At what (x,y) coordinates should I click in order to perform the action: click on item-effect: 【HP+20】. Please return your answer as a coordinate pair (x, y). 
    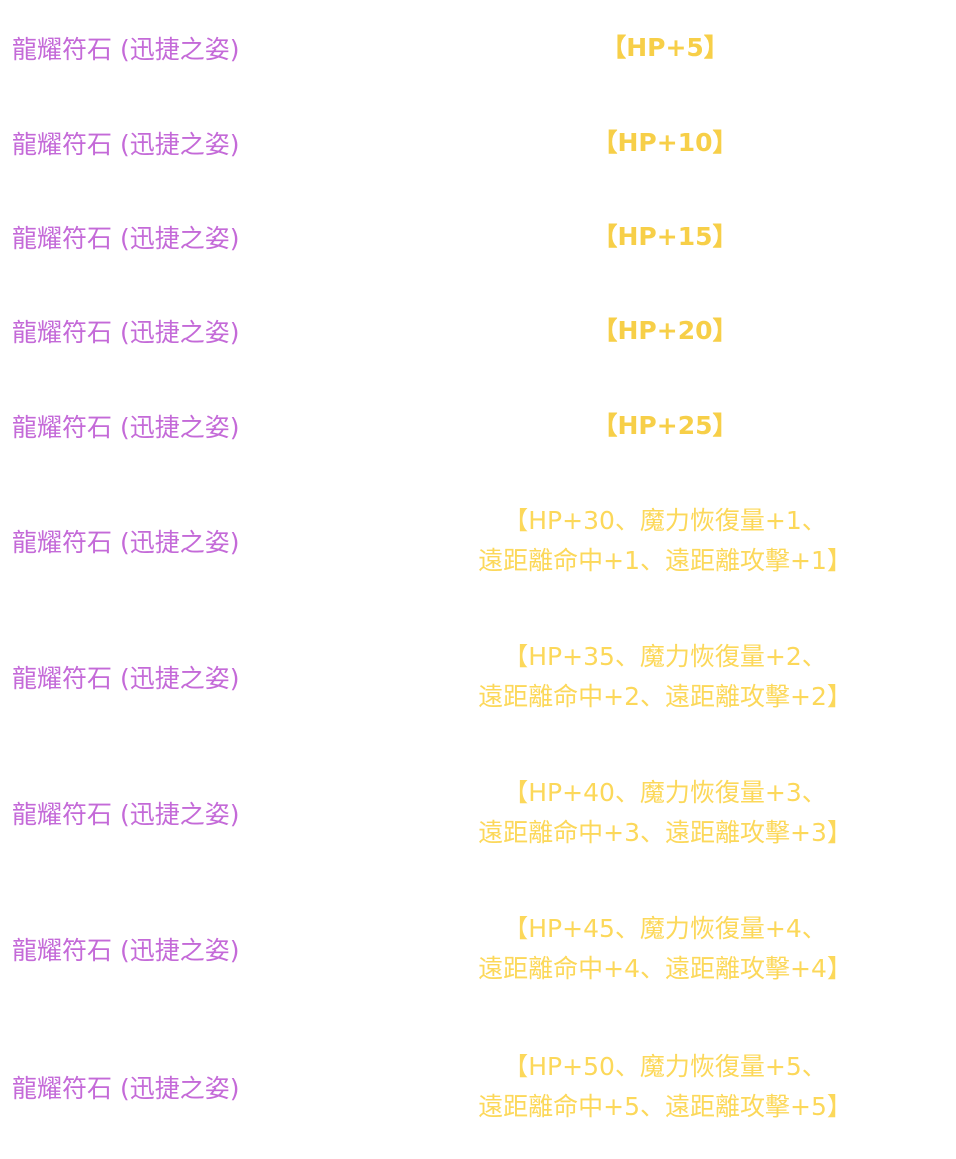
    Looking at the image, I should click on (663, 331).